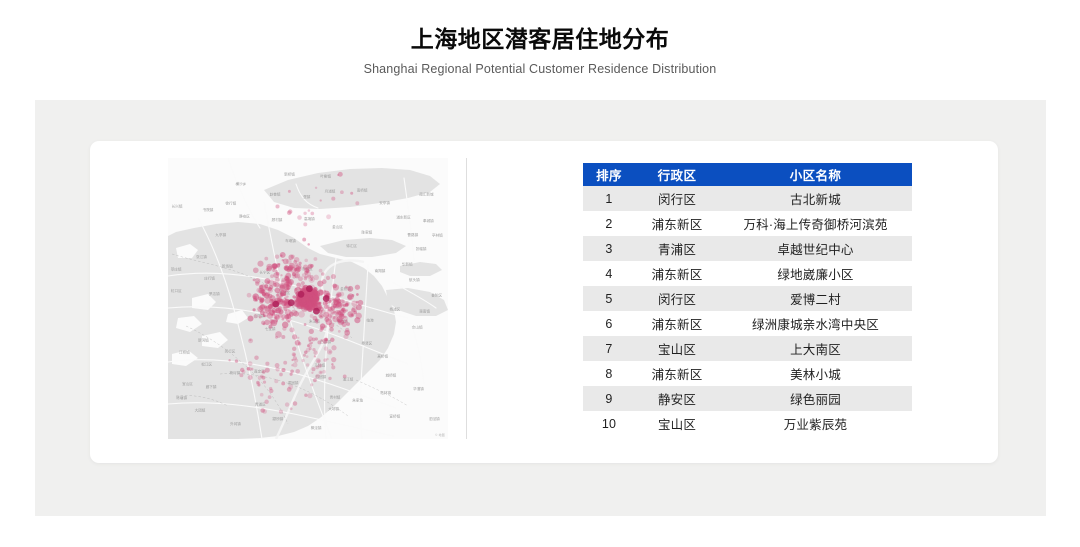 The height and width of the screenshot is (547, 1080). Describe the element at coordinates (357, 399) in the screenshot. I see `svg-text: 朱家角` at that location.